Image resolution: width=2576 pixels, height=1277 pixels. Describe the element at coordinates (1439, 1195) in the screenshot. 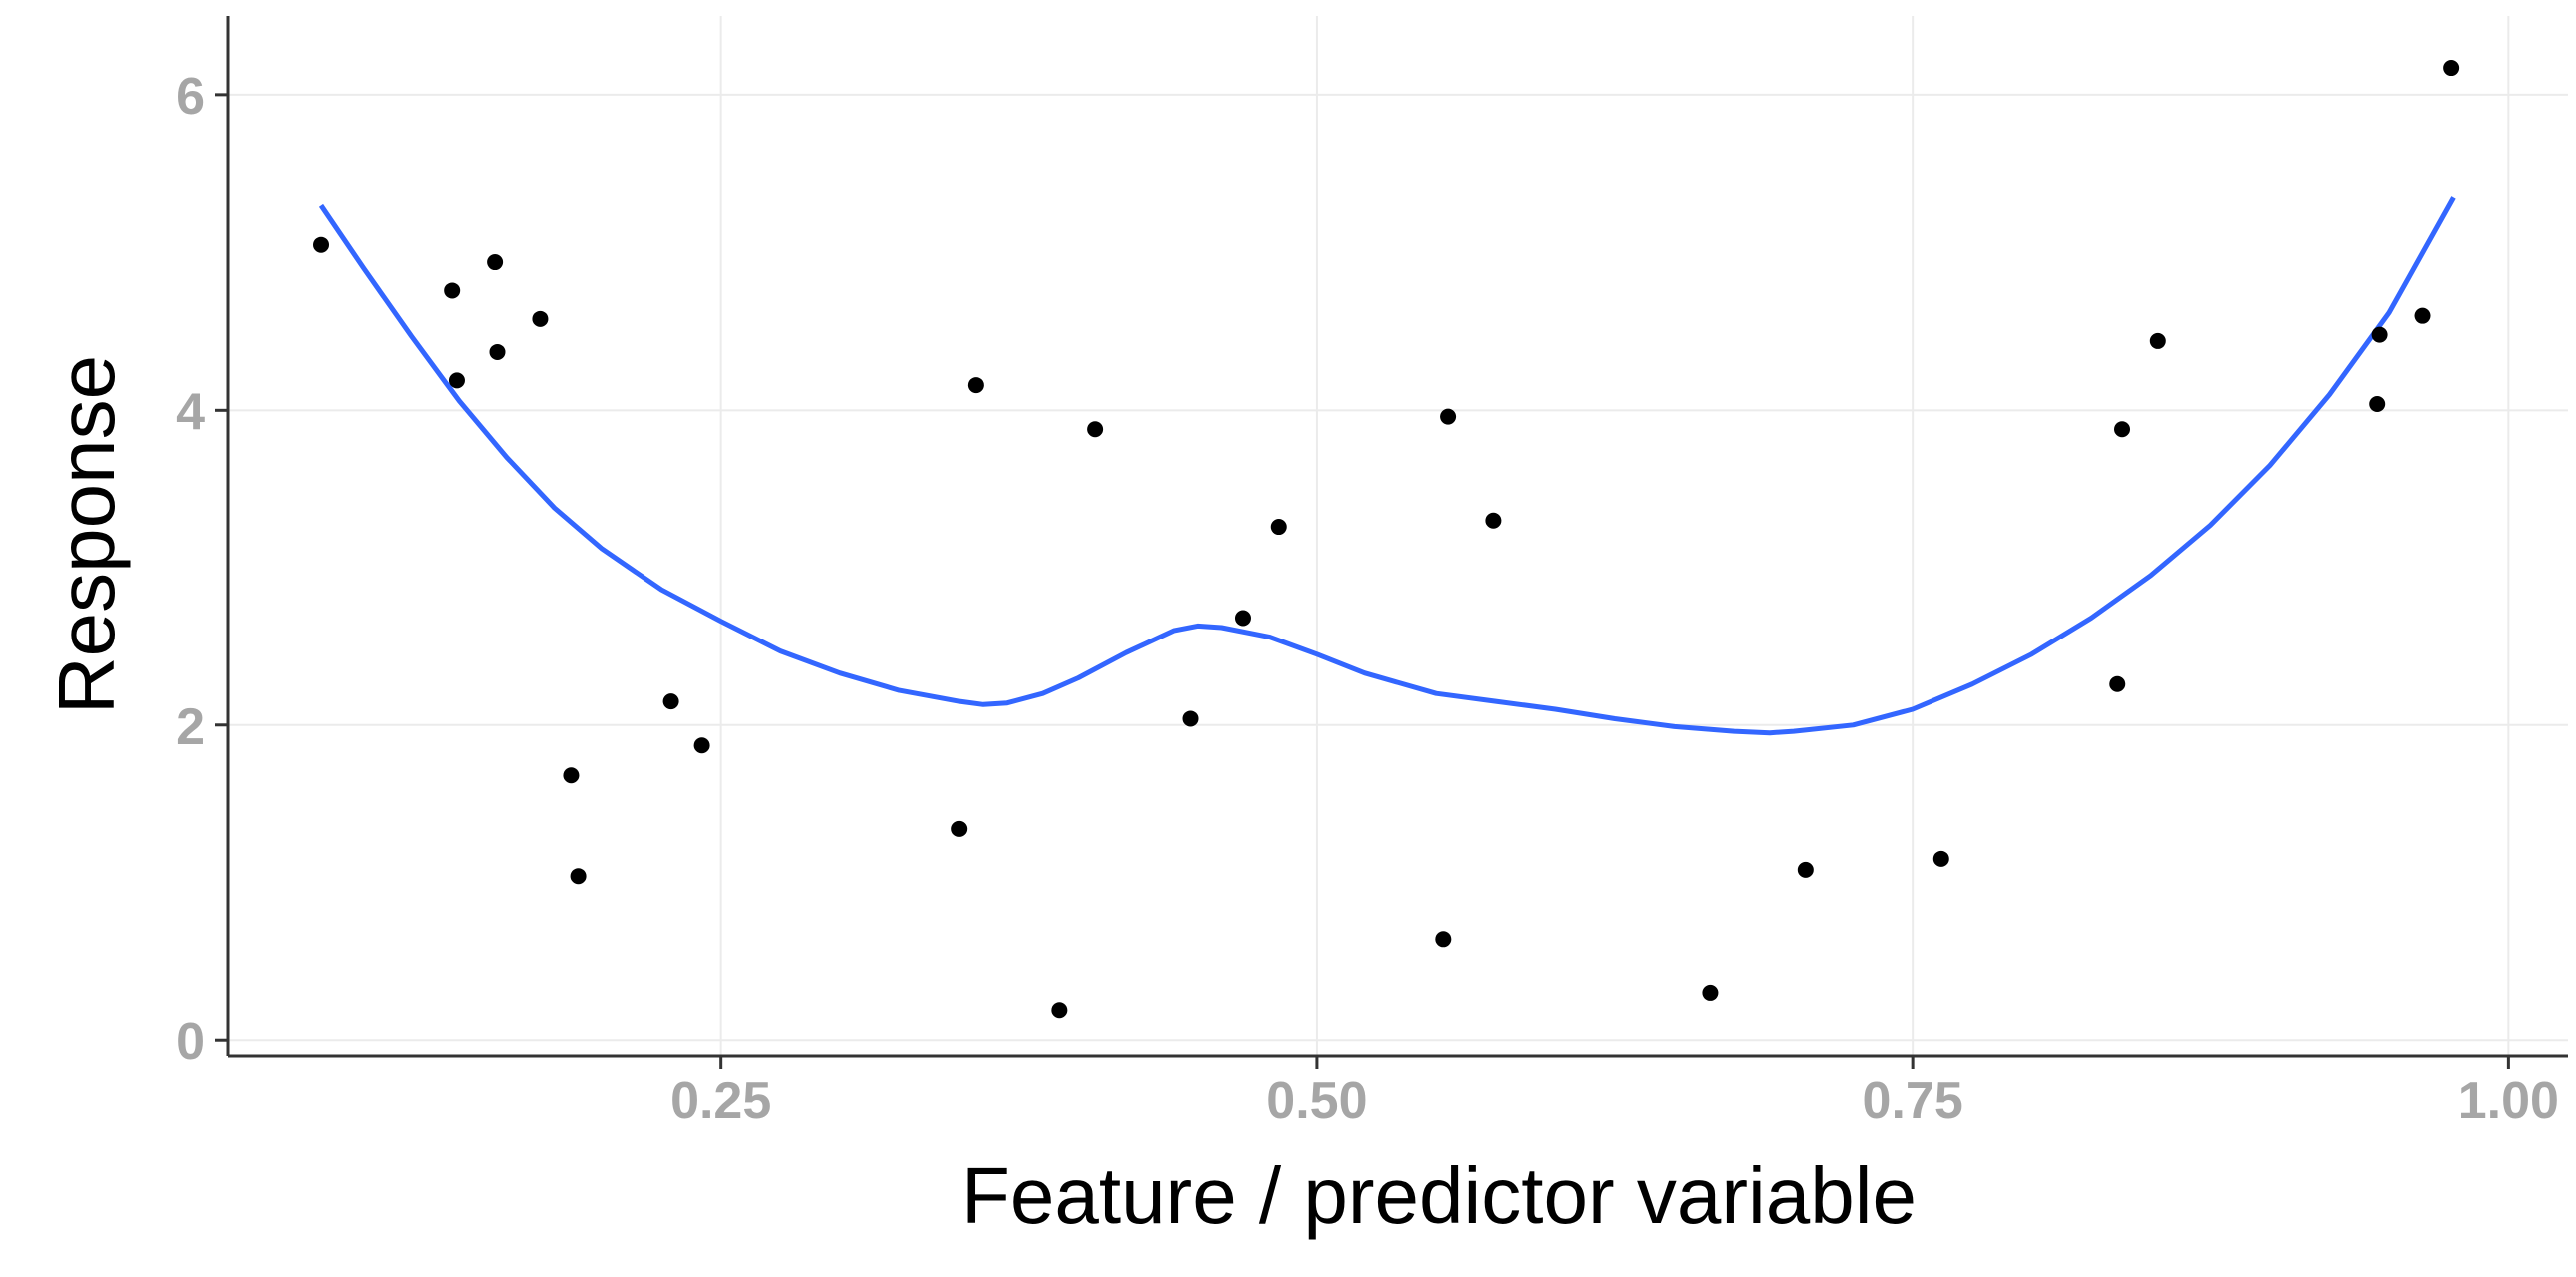

I see `x-axis-title: Feature / predictor variable` at that location.